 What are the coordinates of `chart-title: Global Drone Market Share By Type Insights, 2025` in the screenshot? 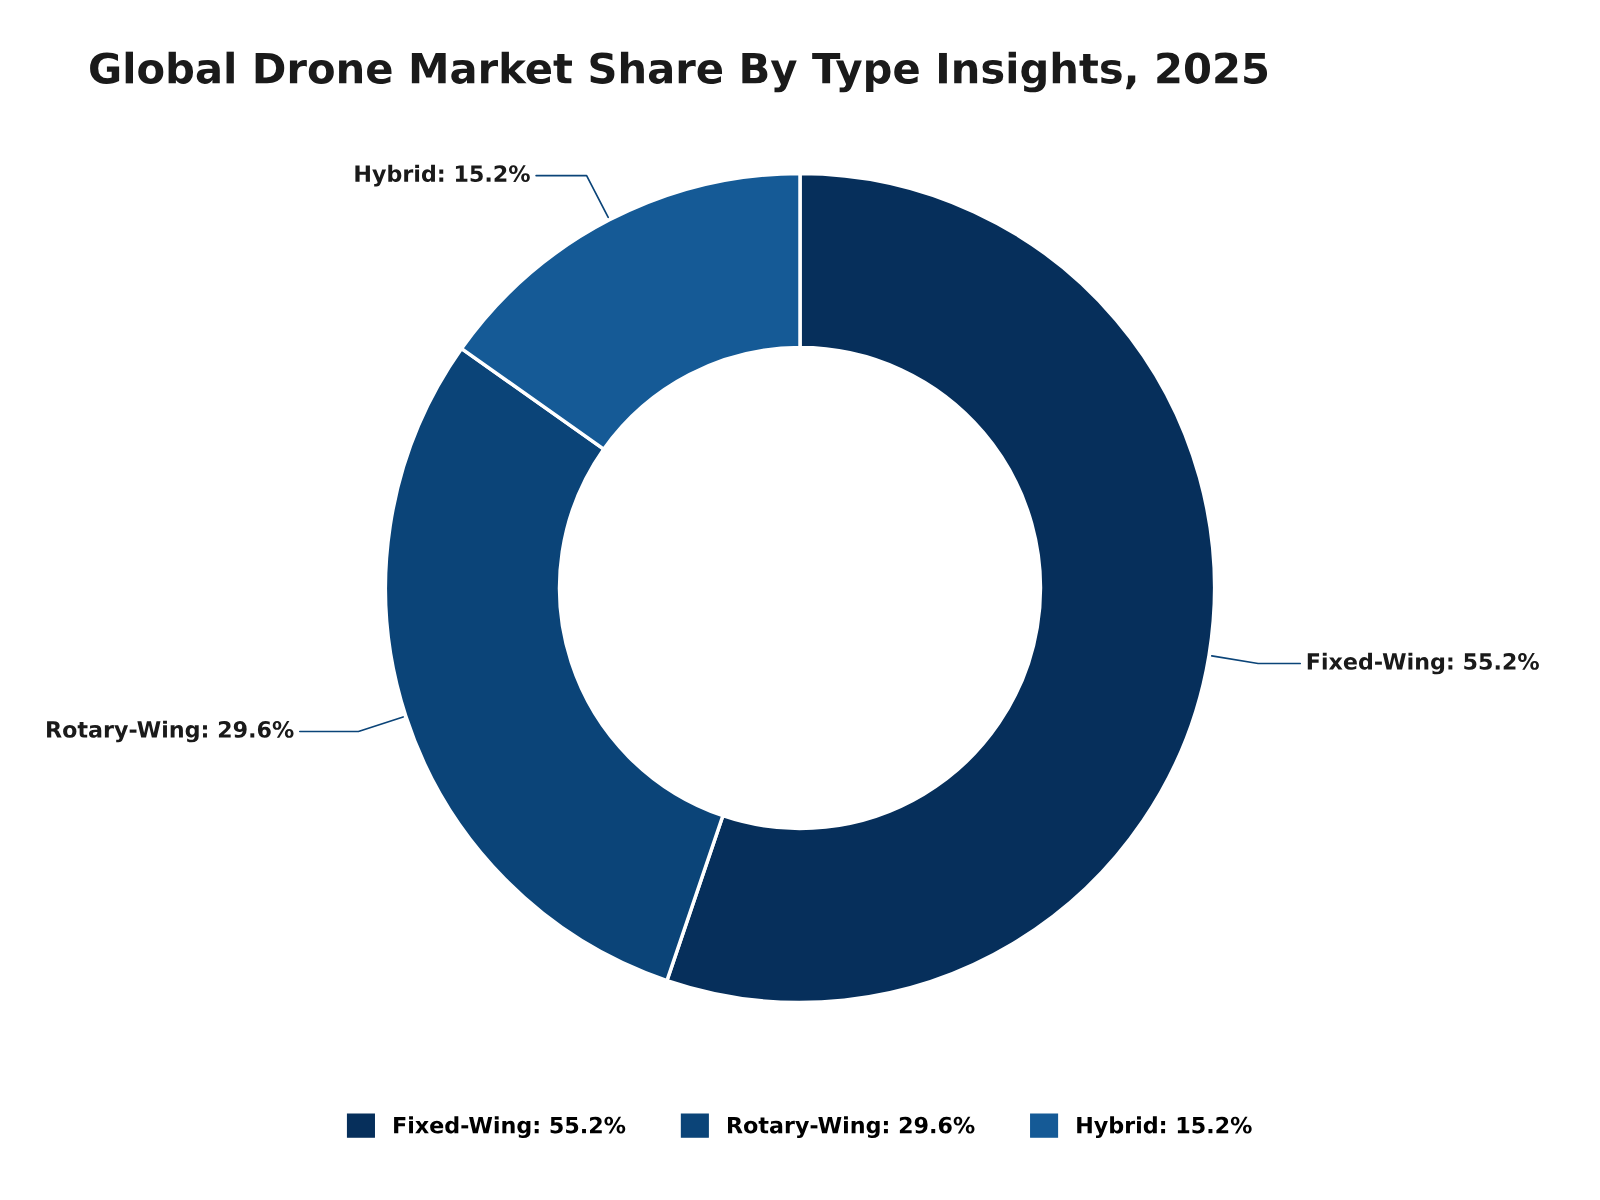 It's located at (679, 72).